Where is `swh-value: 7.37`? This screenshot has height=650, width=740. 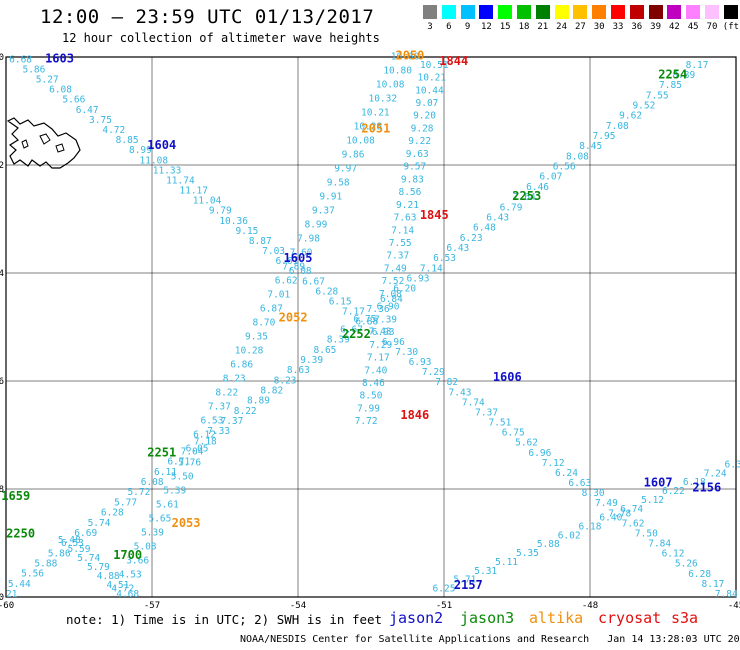 swh-value: 7.37 is located at coordinates (231, 421).